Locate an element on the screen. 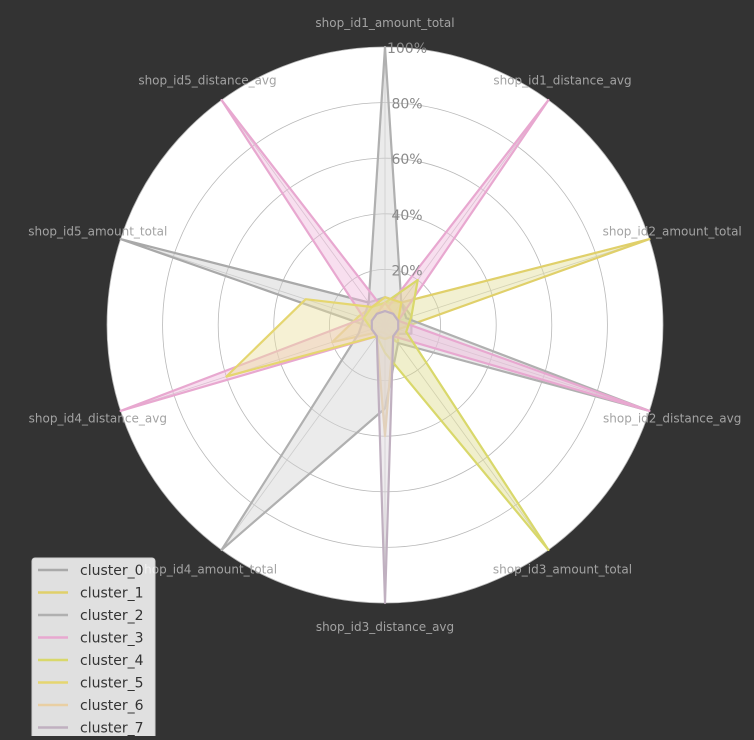  tick-label-2: 60% is located at coordinates (406, 160).